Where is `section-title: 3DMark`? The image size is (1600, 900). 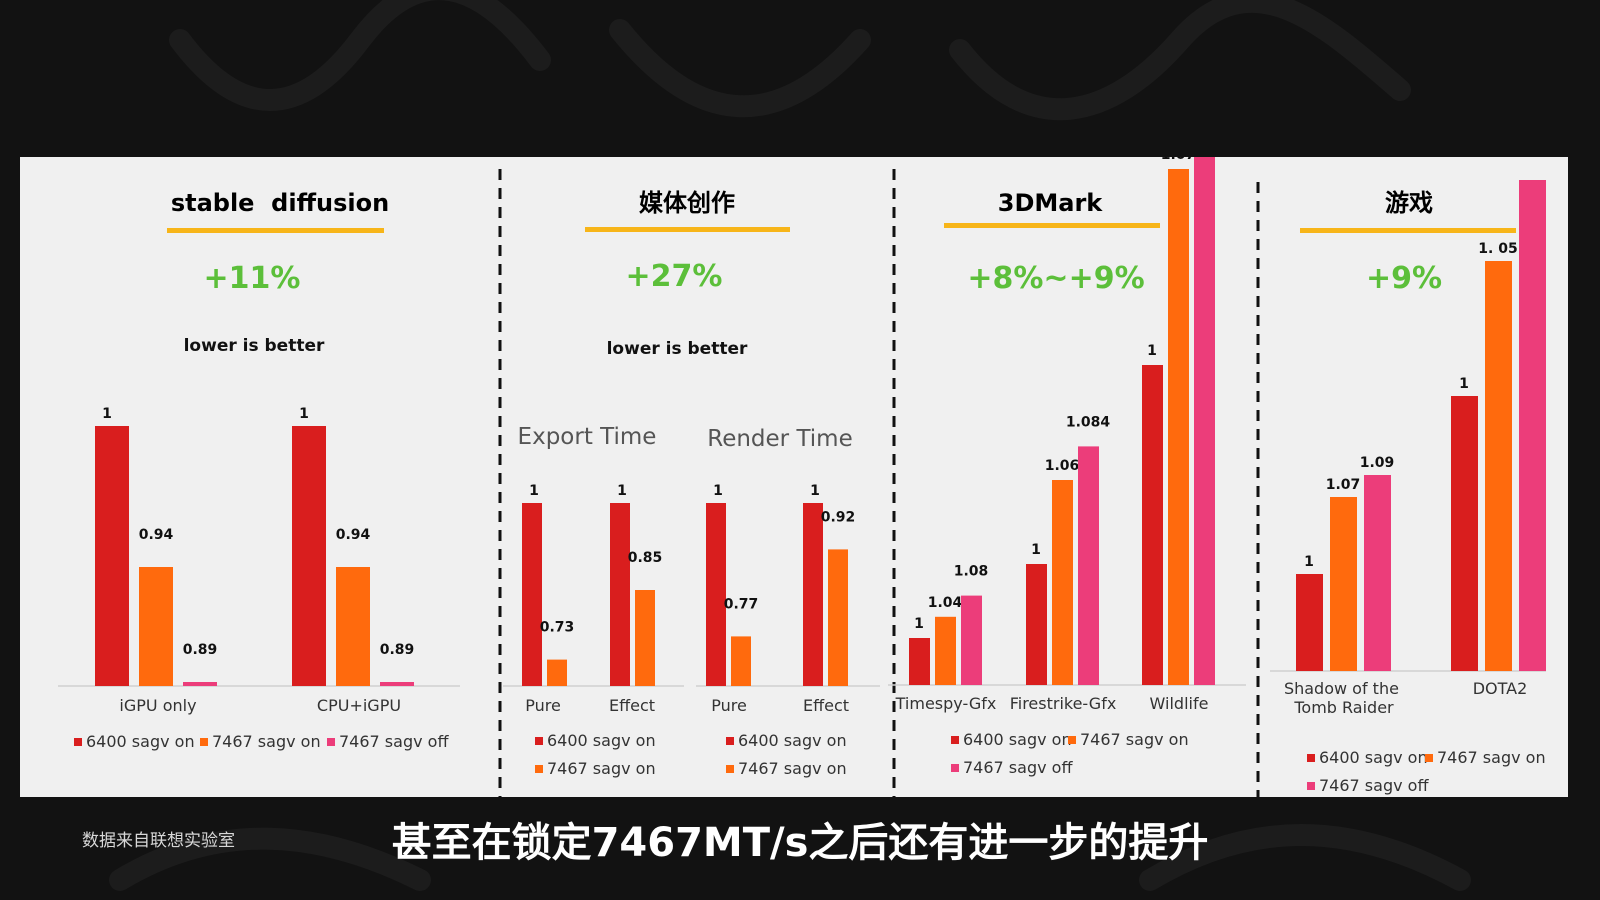 section-title: 3DMark is located at coordinates (1051, 203).